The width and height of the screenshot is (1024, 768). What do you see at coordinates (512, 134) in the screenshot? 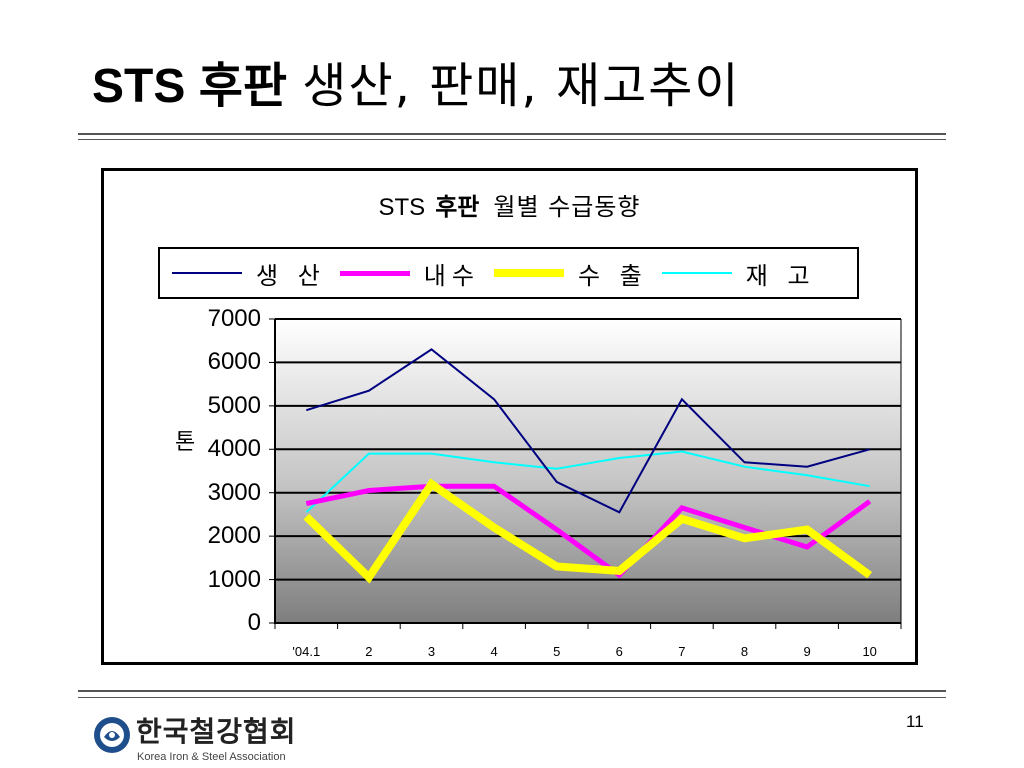
I see `title-rule-top` at bounding box center [512, 134].